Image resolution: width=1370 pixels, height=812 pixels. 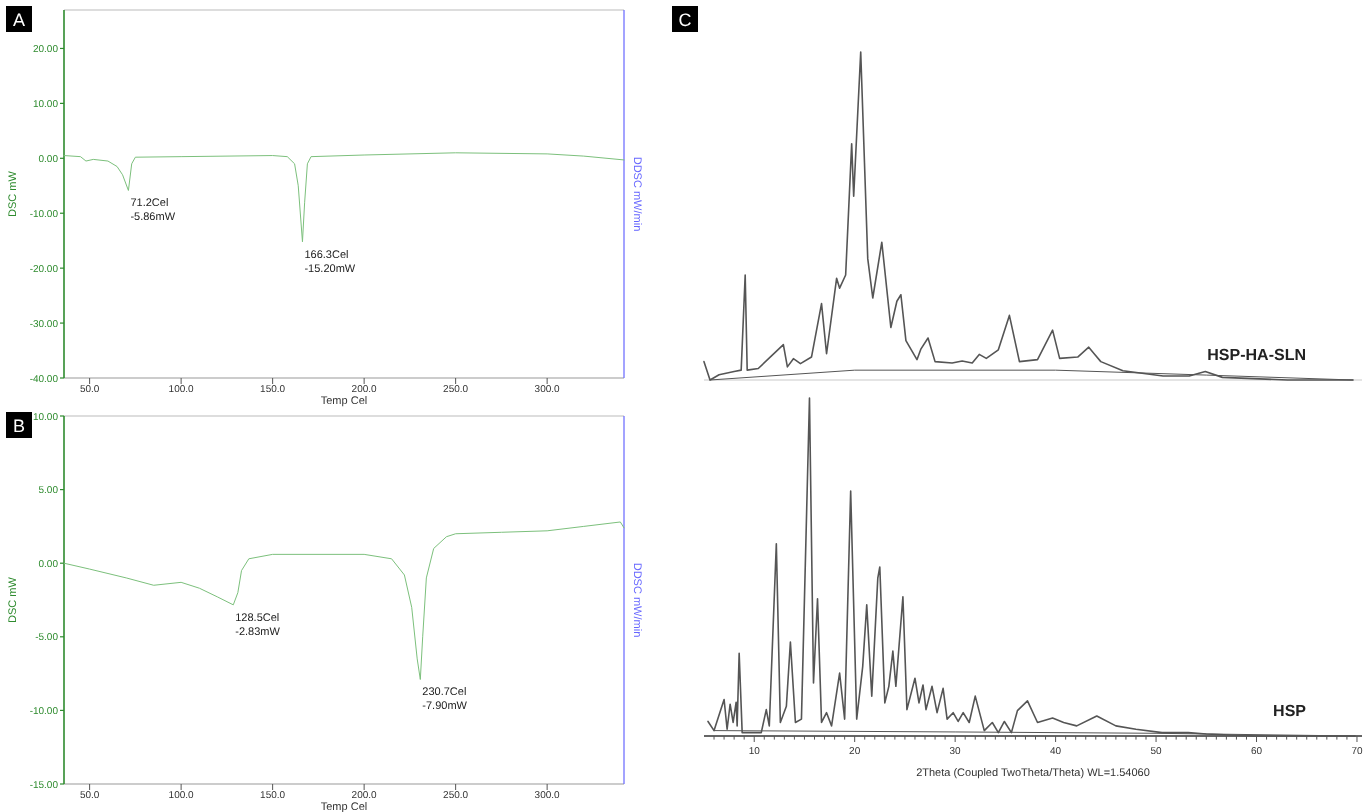 I want to click on series-label: HSP-HA-SLN, so click(x=1257, y=355).